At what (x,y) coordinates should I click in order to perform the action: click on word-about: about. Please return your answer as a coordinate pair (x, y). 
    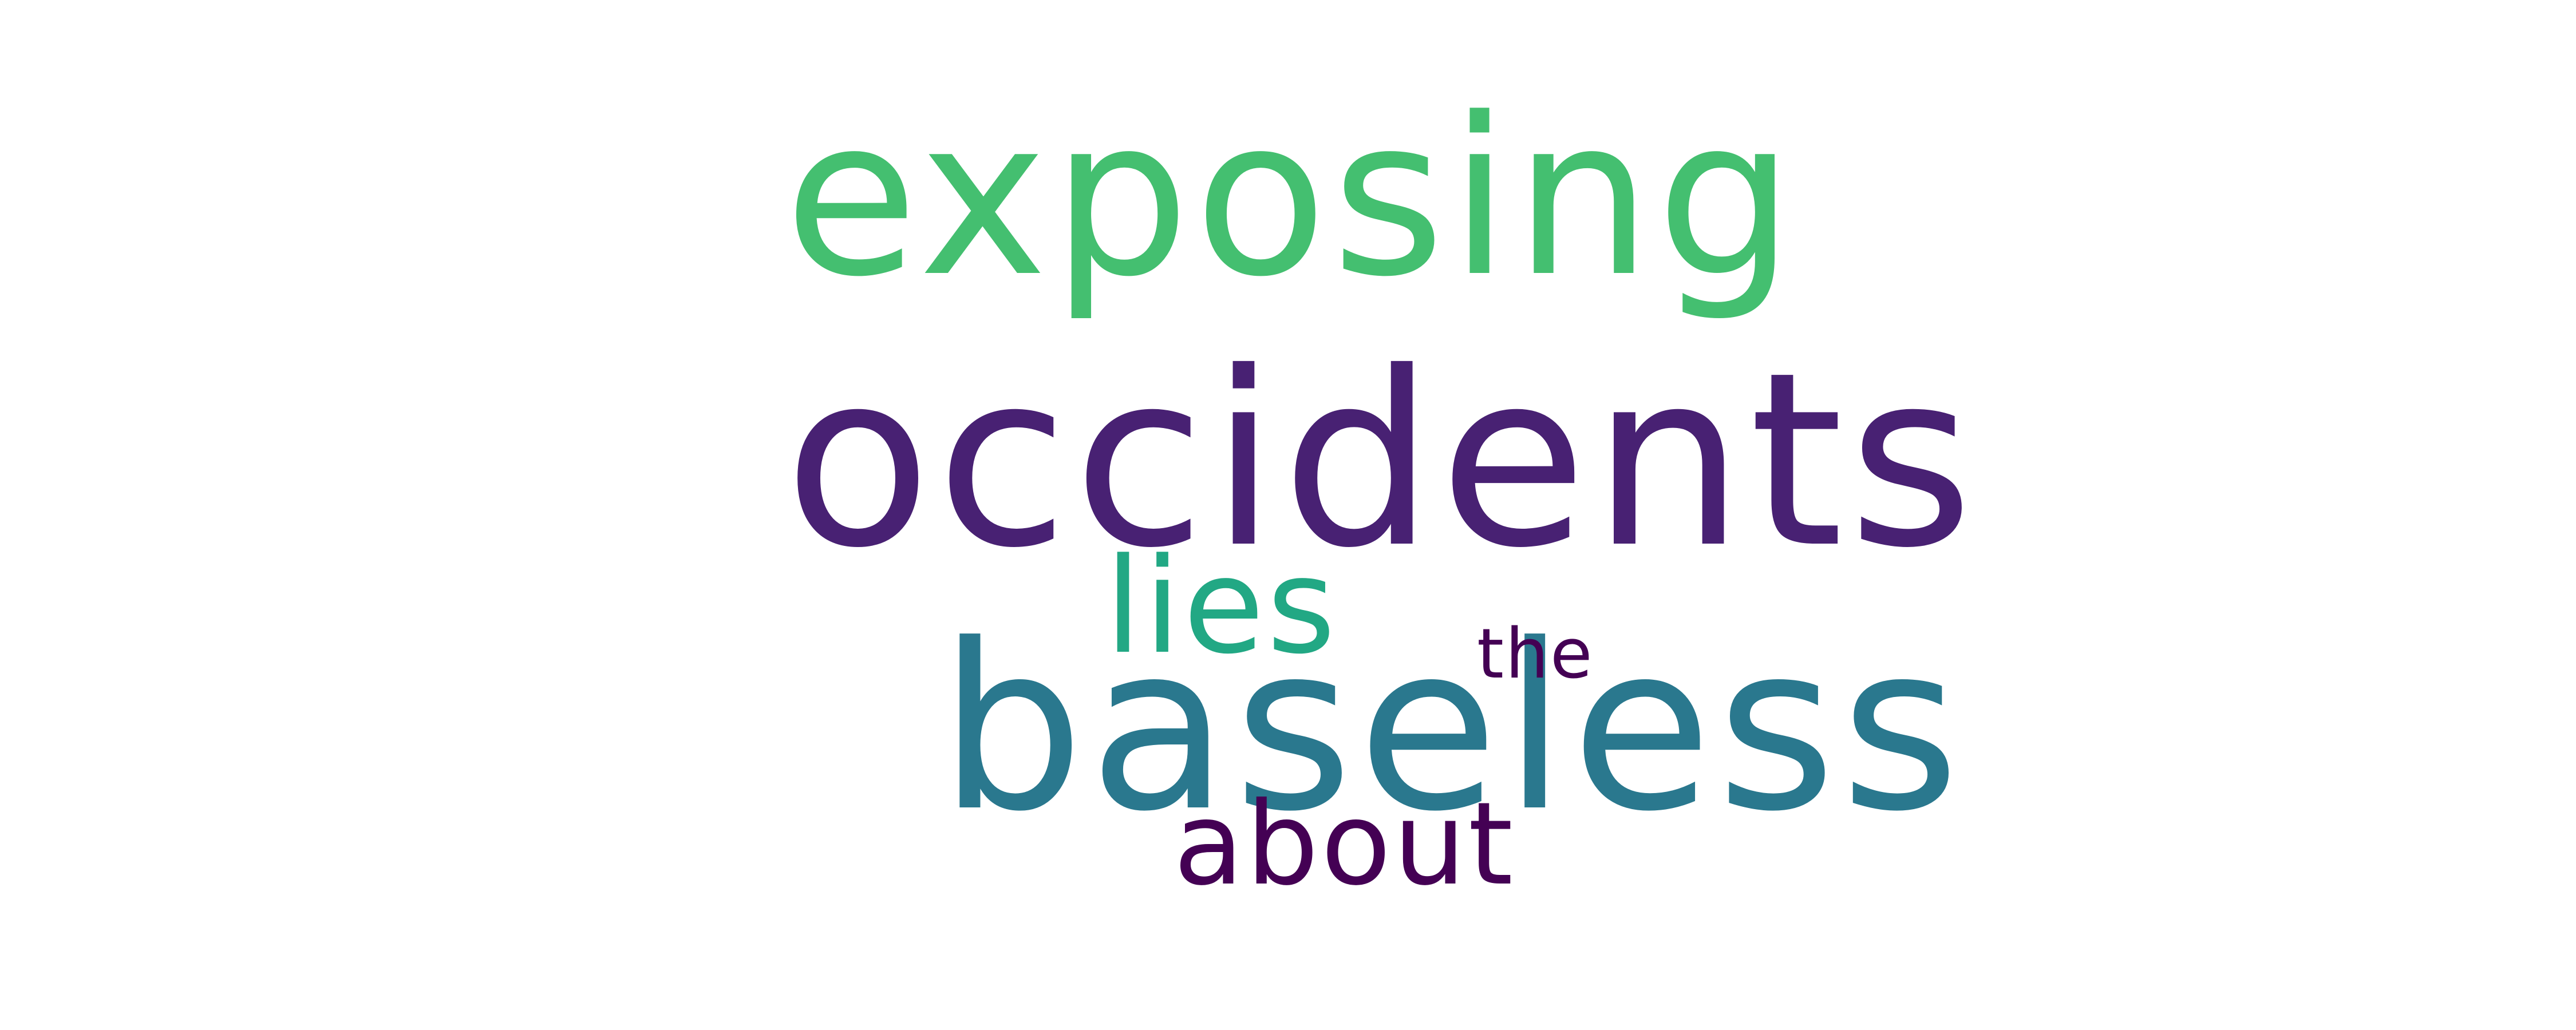
    Looking at the image, I should click on (1345, 844).